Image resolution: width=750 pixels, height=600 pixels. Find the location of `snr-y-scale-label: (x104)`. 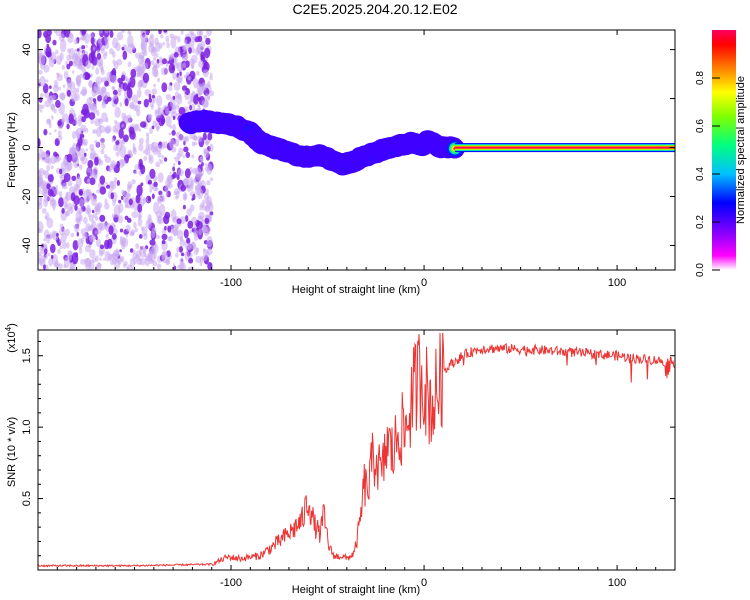

snr-y-scale-label: (x104) is located at coordinates (11, 338).